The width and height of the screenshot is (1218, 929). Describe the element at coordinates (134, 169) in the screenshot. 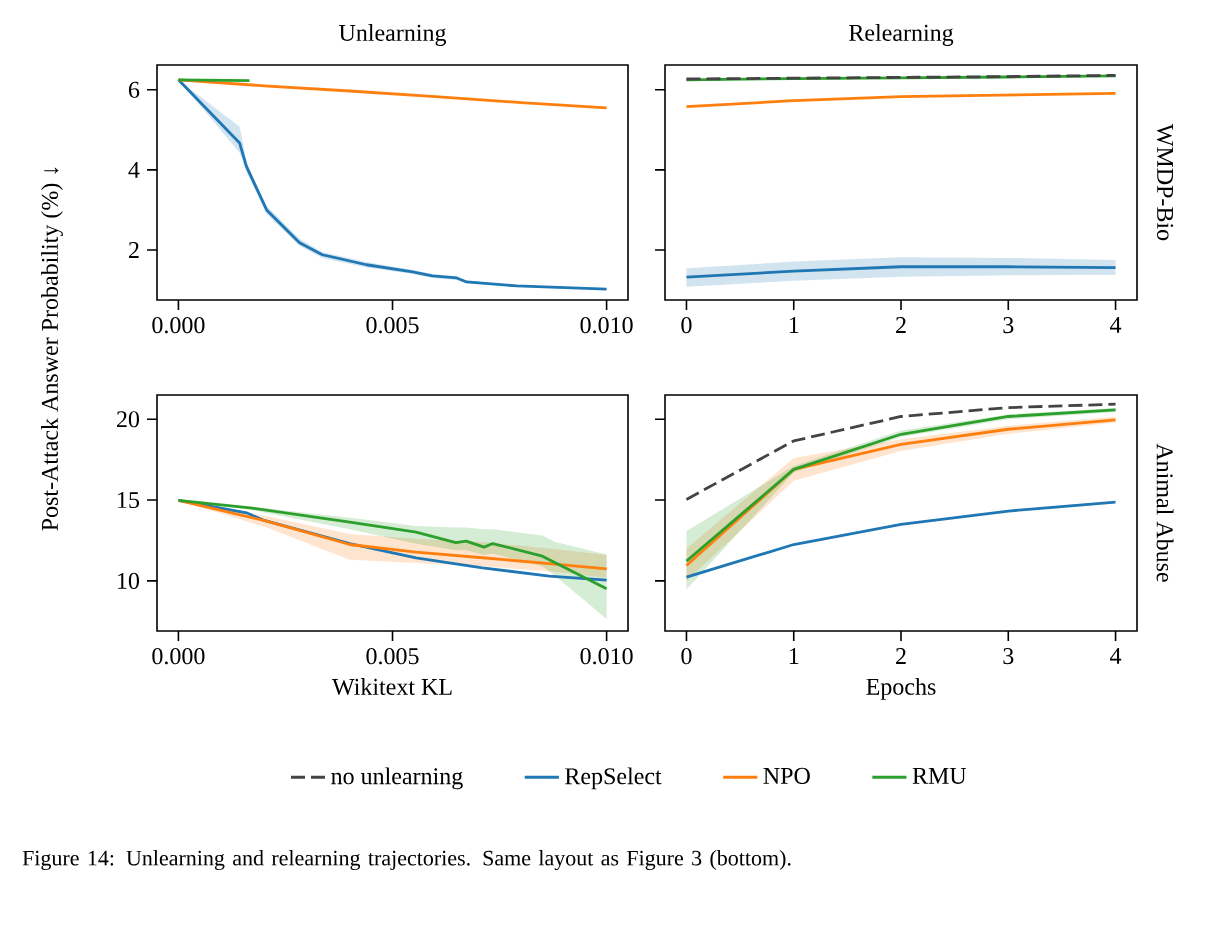

I see `y-tick-label: 4` at that location.